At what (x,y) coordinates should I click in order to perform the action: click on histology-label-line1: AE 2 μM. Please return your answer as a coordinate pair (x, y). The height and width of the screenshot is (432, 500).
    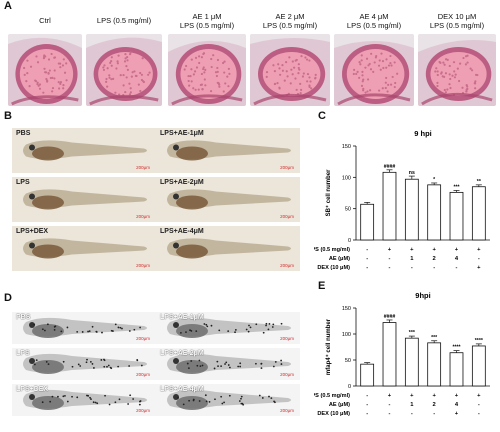
    Looking at the image, I should click on (290, 16).